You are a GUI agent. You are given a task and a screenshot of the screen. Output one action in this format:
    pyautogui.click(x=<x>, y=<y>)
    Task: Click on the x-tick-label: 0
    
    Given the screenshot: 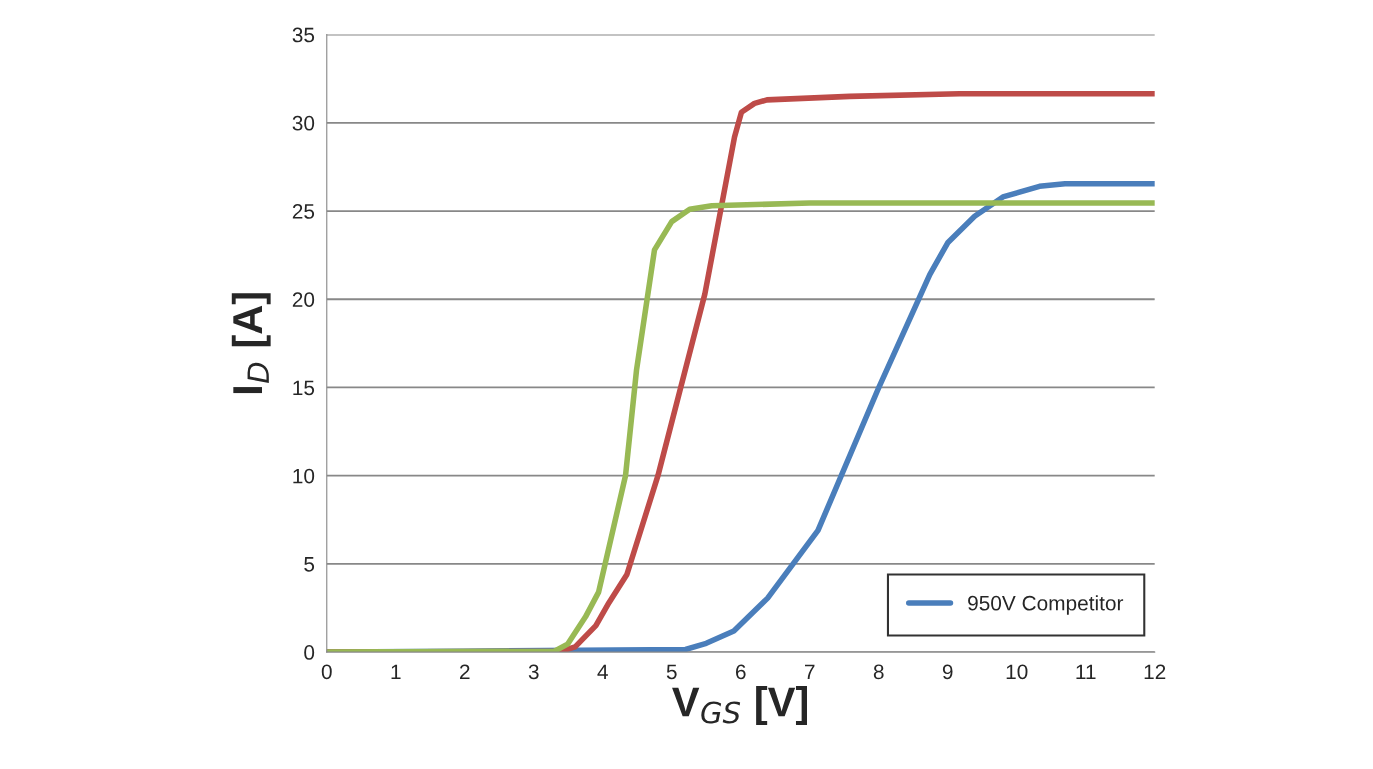 What is the action you would take?
    pyautogui.click(x=326, y=672)
    